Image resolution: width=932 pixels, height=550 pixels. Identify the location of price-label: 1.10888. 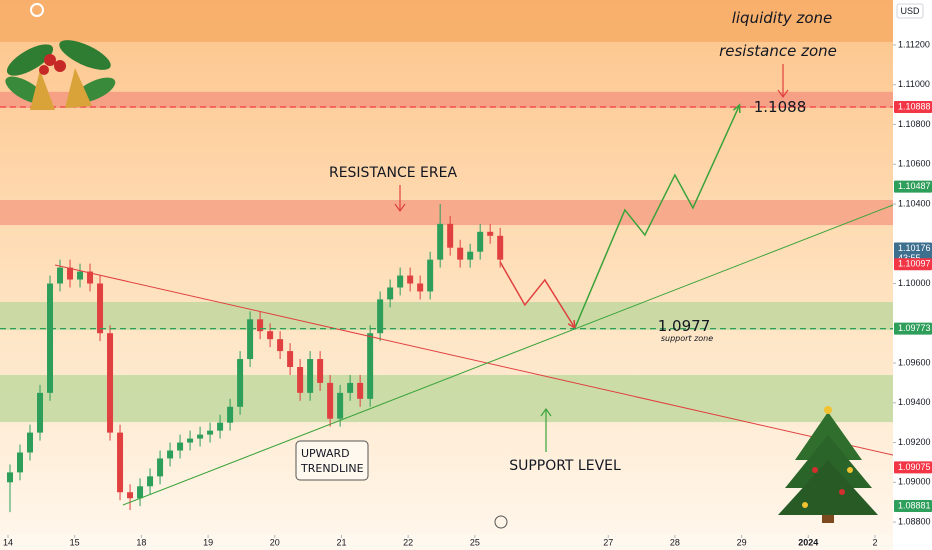
(914, 106).